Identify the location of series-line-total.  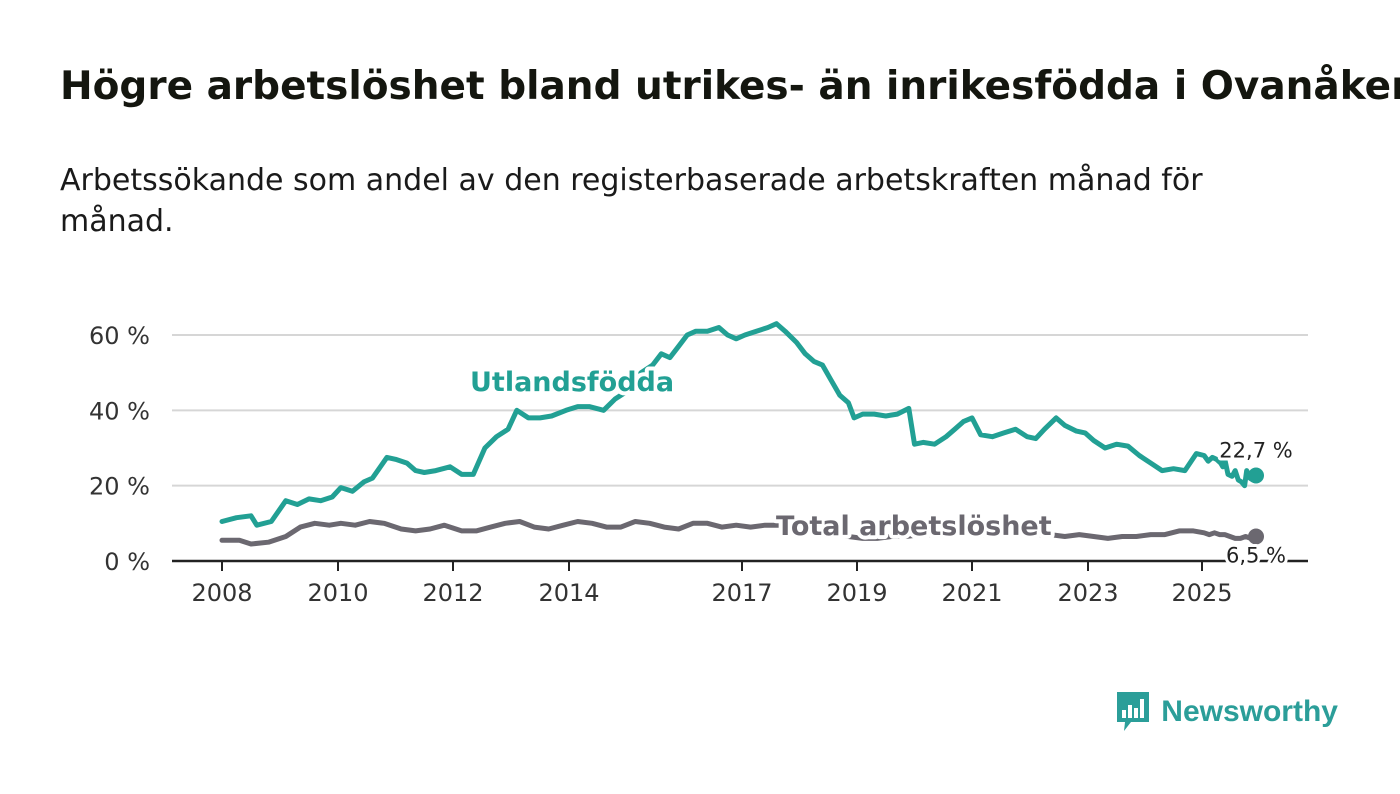
(739, 533).